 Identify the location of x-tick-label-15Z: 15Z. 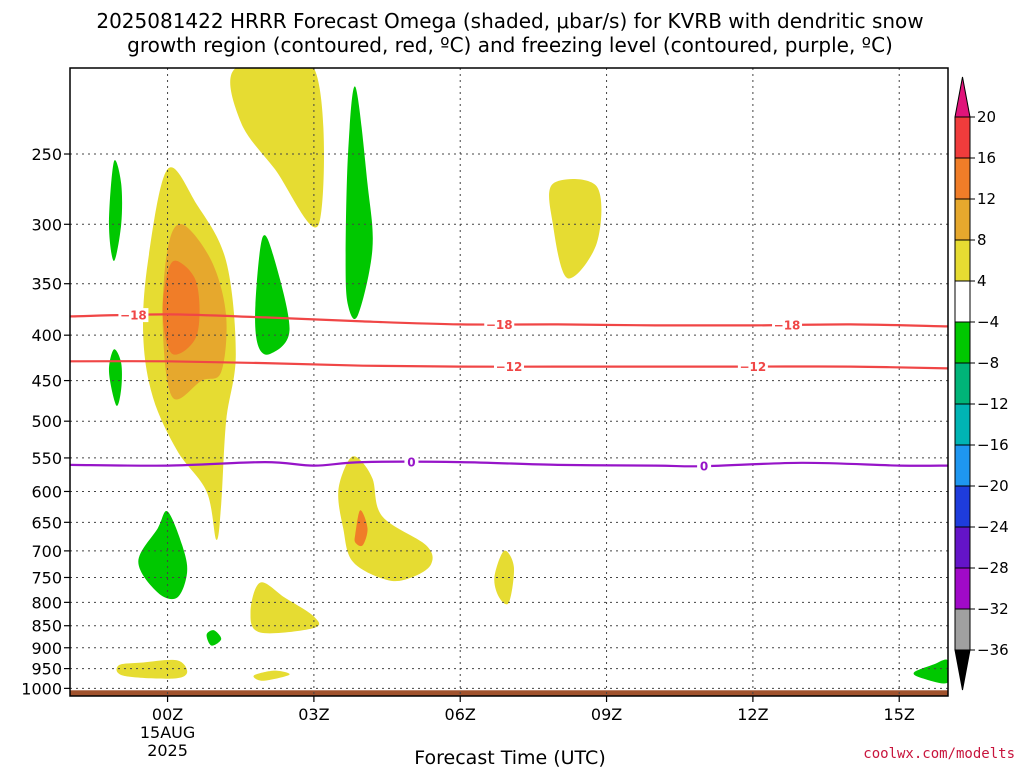
(899, 714).